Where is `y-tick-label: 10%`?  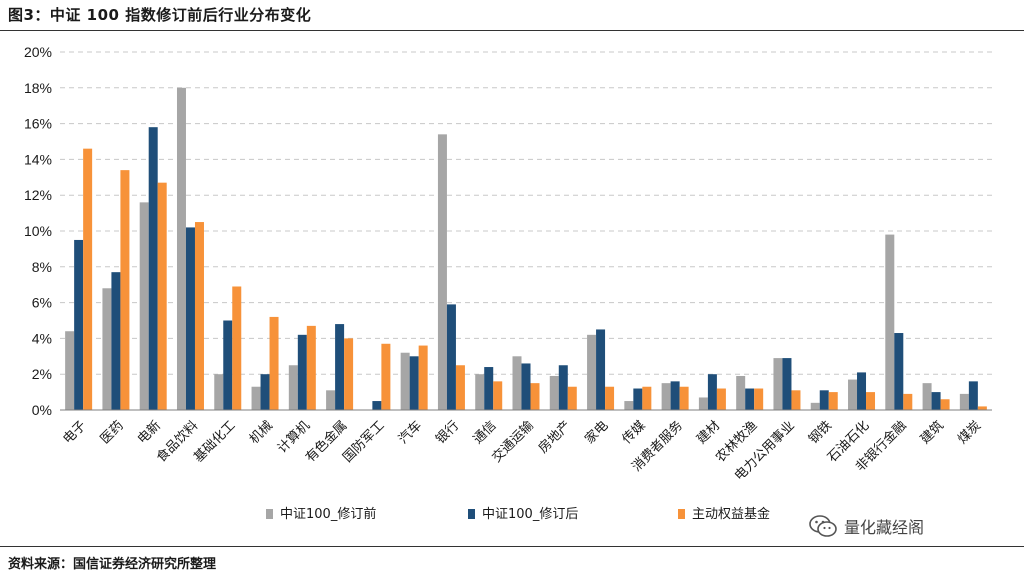
y-tick-label: 10% is located at coordinates (38, 231).